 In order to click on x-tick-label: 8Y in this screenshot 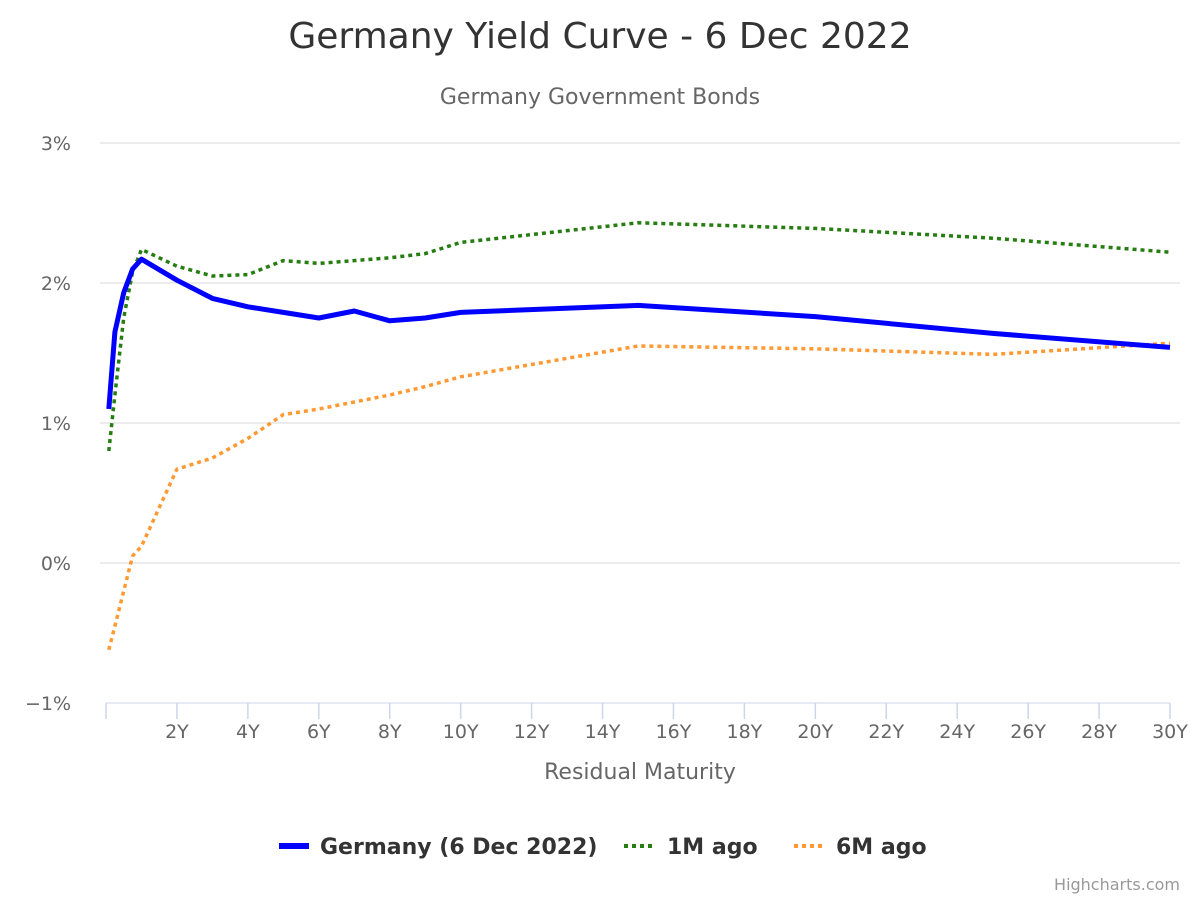, I will do `click(390, 732)`.